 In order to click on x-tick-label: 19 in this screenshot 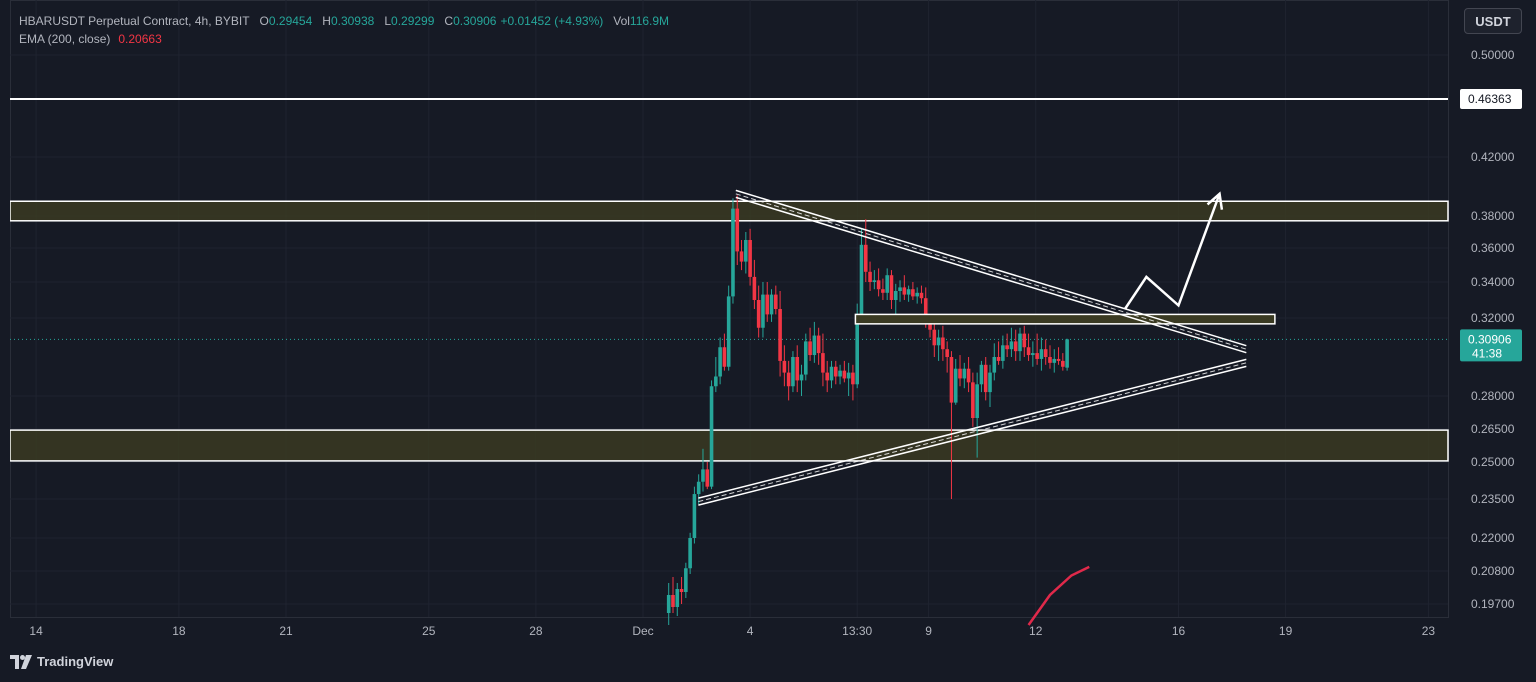, I will do `click(1286, 631)`.